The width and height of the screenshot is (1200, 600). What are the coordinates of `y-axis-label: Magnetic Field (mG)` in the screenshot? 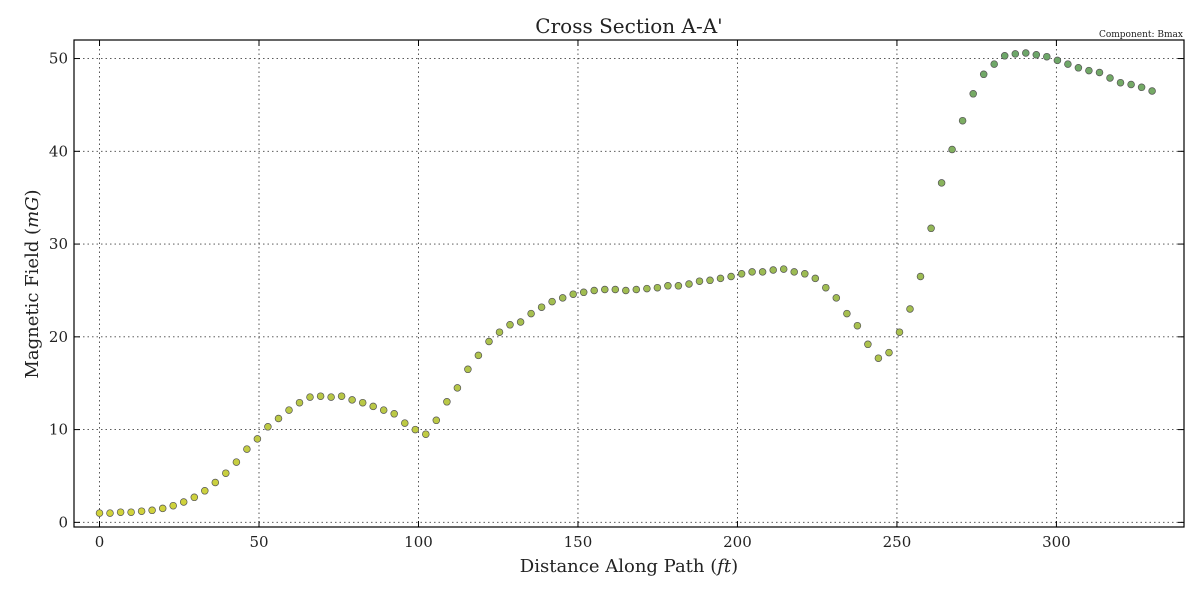 It's located at (32, 283).